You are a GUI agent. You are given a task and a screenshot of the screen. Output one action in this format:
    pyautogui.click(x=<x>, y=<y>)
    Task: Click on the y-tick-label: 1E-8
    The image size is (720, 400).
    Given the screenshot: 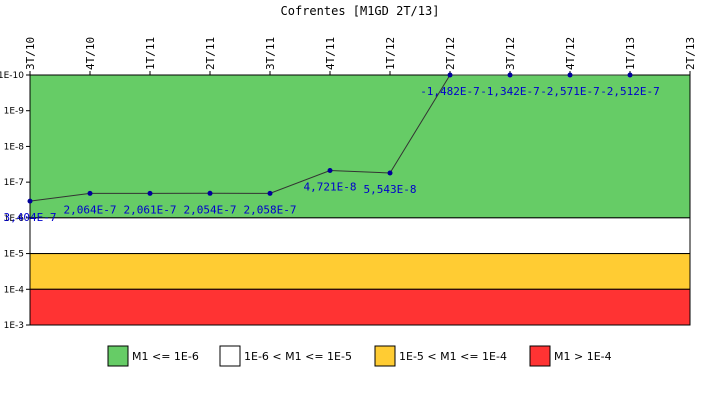 What is the action you would take?
    pyautogui.click(x=14, y=147)
    